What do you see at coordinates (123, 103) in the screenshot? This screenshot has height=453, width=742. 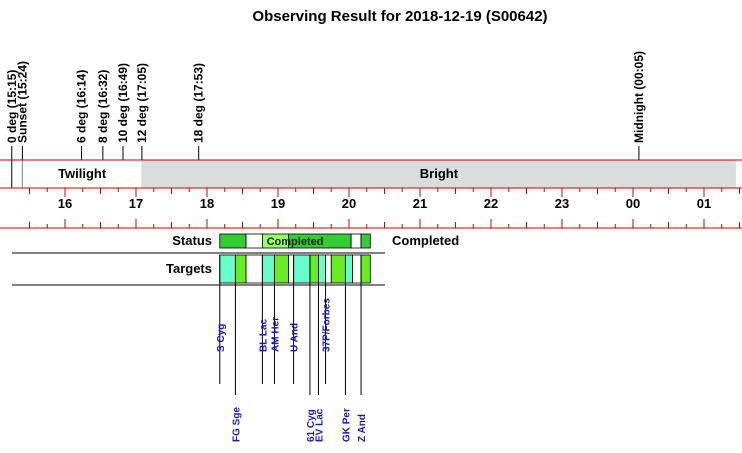 I see `event-label: 10 deg (16:49)` at bounding box center [123, 103].